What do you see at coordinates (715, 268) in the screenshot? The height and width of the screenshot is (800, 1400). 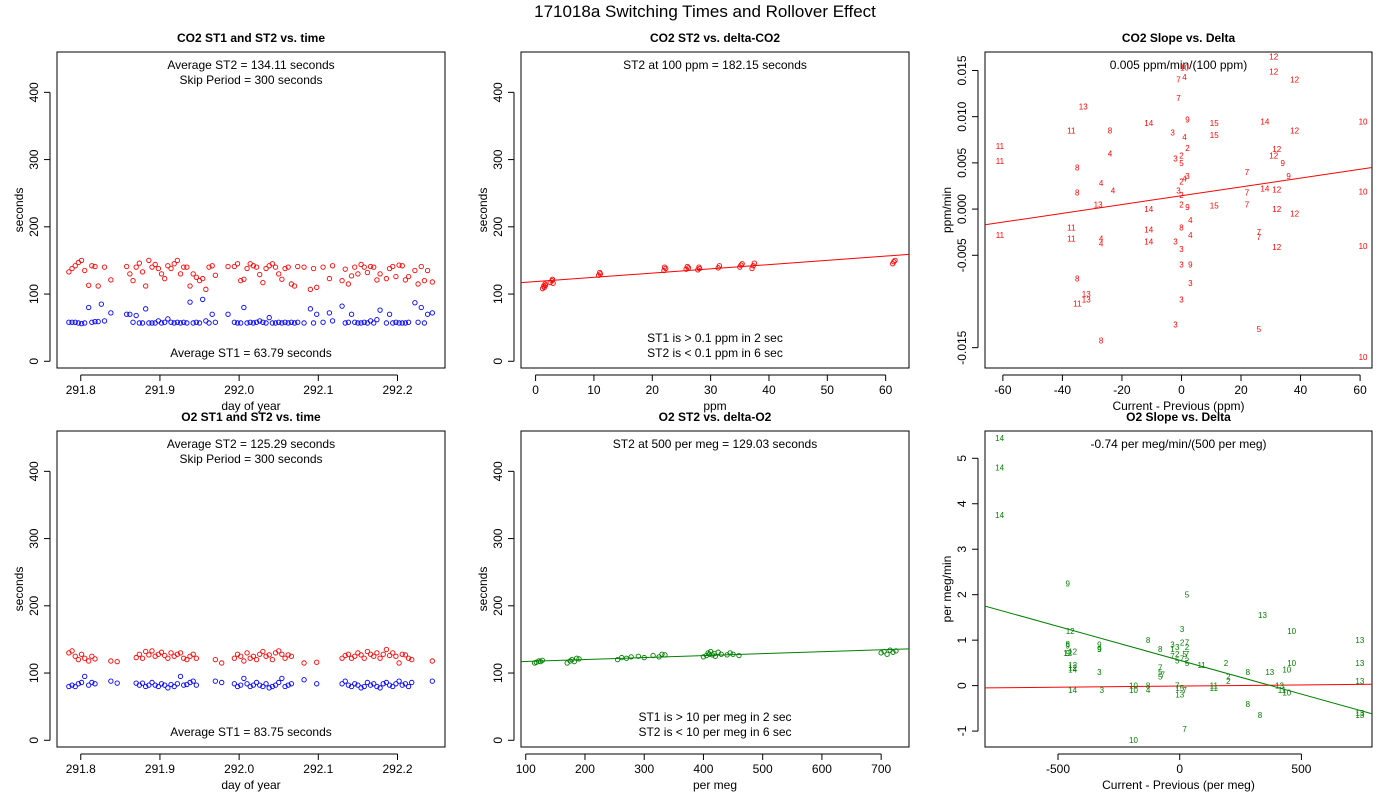 I see `co2-delta-fit-line` at bounding box center [715, 268].